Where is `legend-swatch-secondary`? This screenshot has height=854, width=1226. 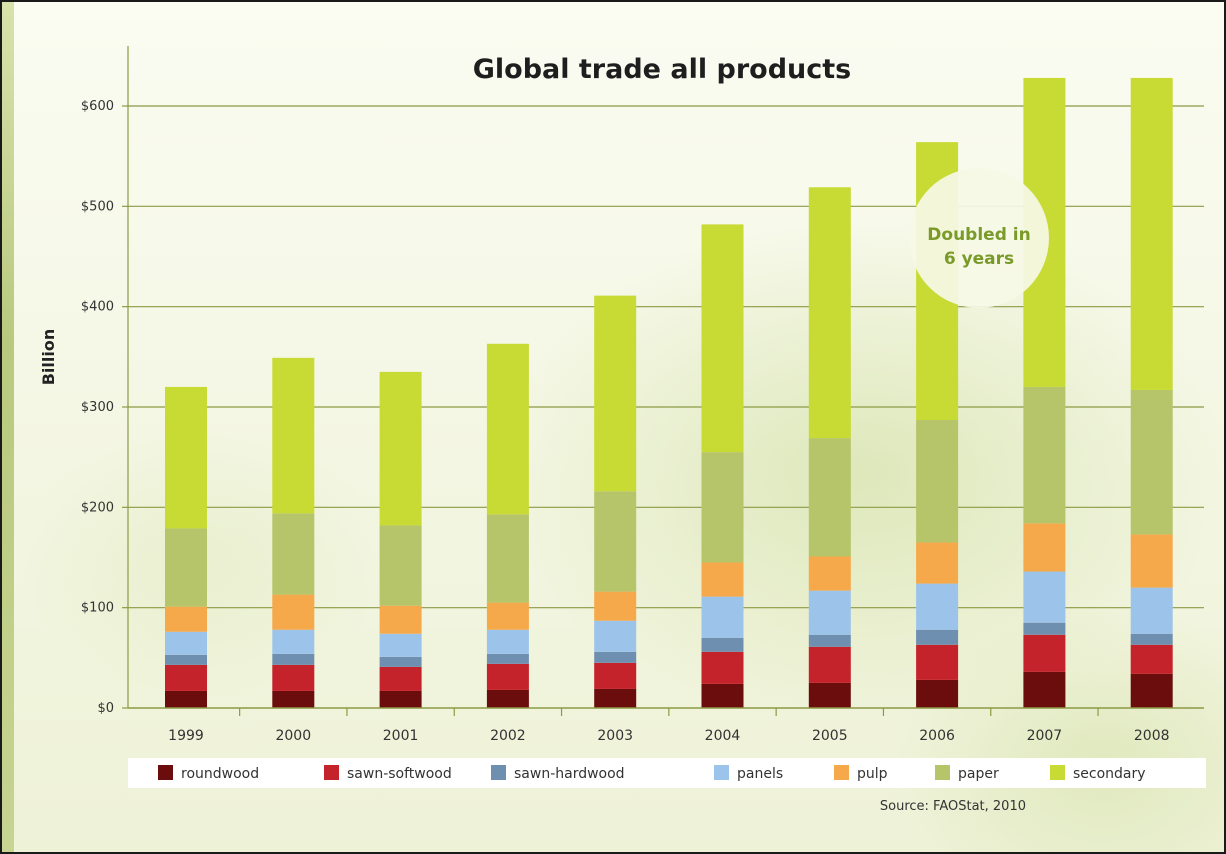 legend-swatch-secondary is located at coordinates (1057, 772).